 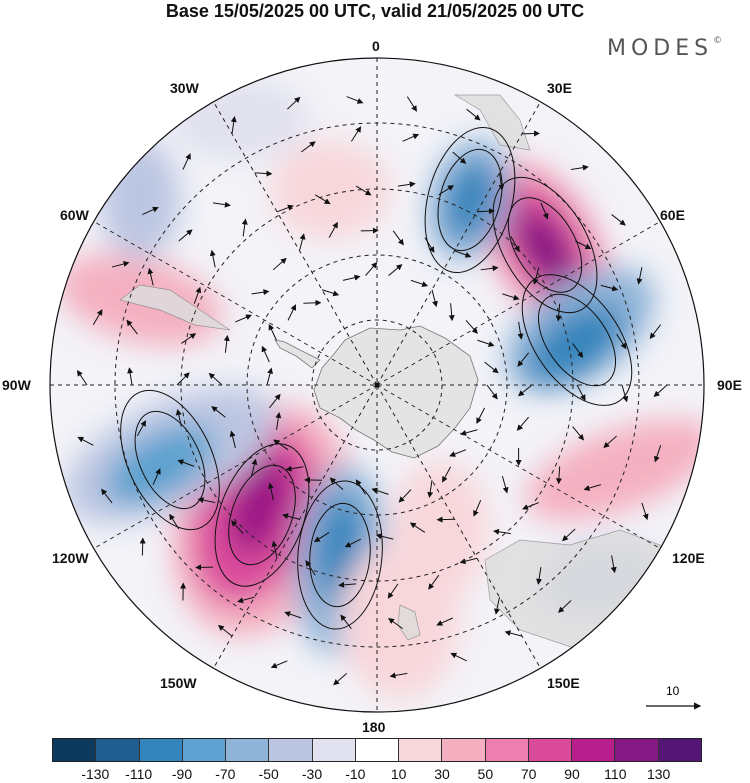 What do you see at coordinates (396, 392) in the screenshot?
I see `antarctica` at bounding box center [396, 392].